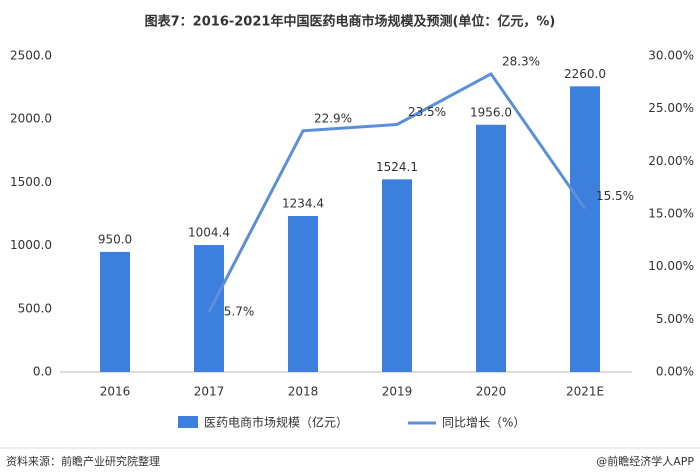  I want to click on x-tick-label: 2019, so click(397, 392).